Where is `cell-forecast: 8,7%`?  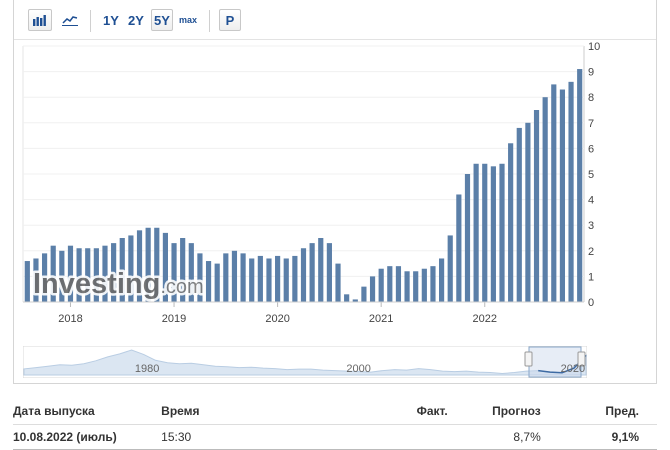 cell-forecast: 8,7% is located at coordinates (494, 437).